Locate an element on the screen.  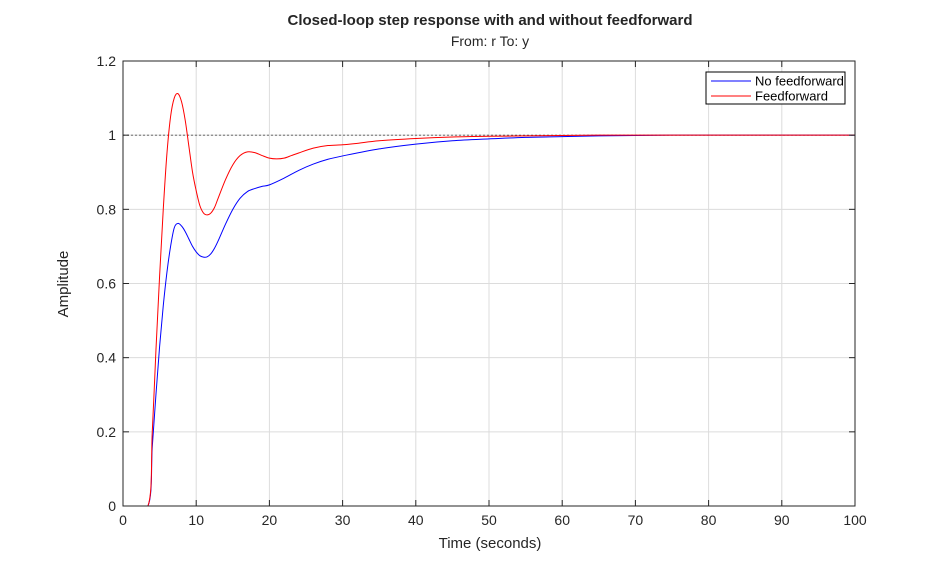
legend-label-no-feedforward: No feedforward is located at coordinates (799, 81).